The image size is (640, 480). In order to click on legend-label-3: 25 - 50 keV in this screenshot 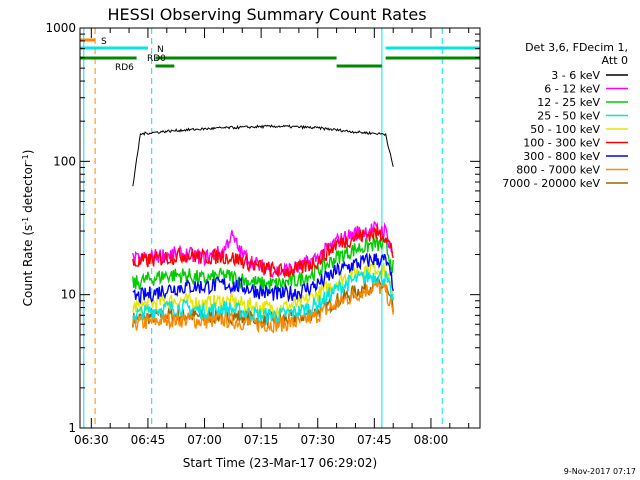, I will do `click(568, 116)`.